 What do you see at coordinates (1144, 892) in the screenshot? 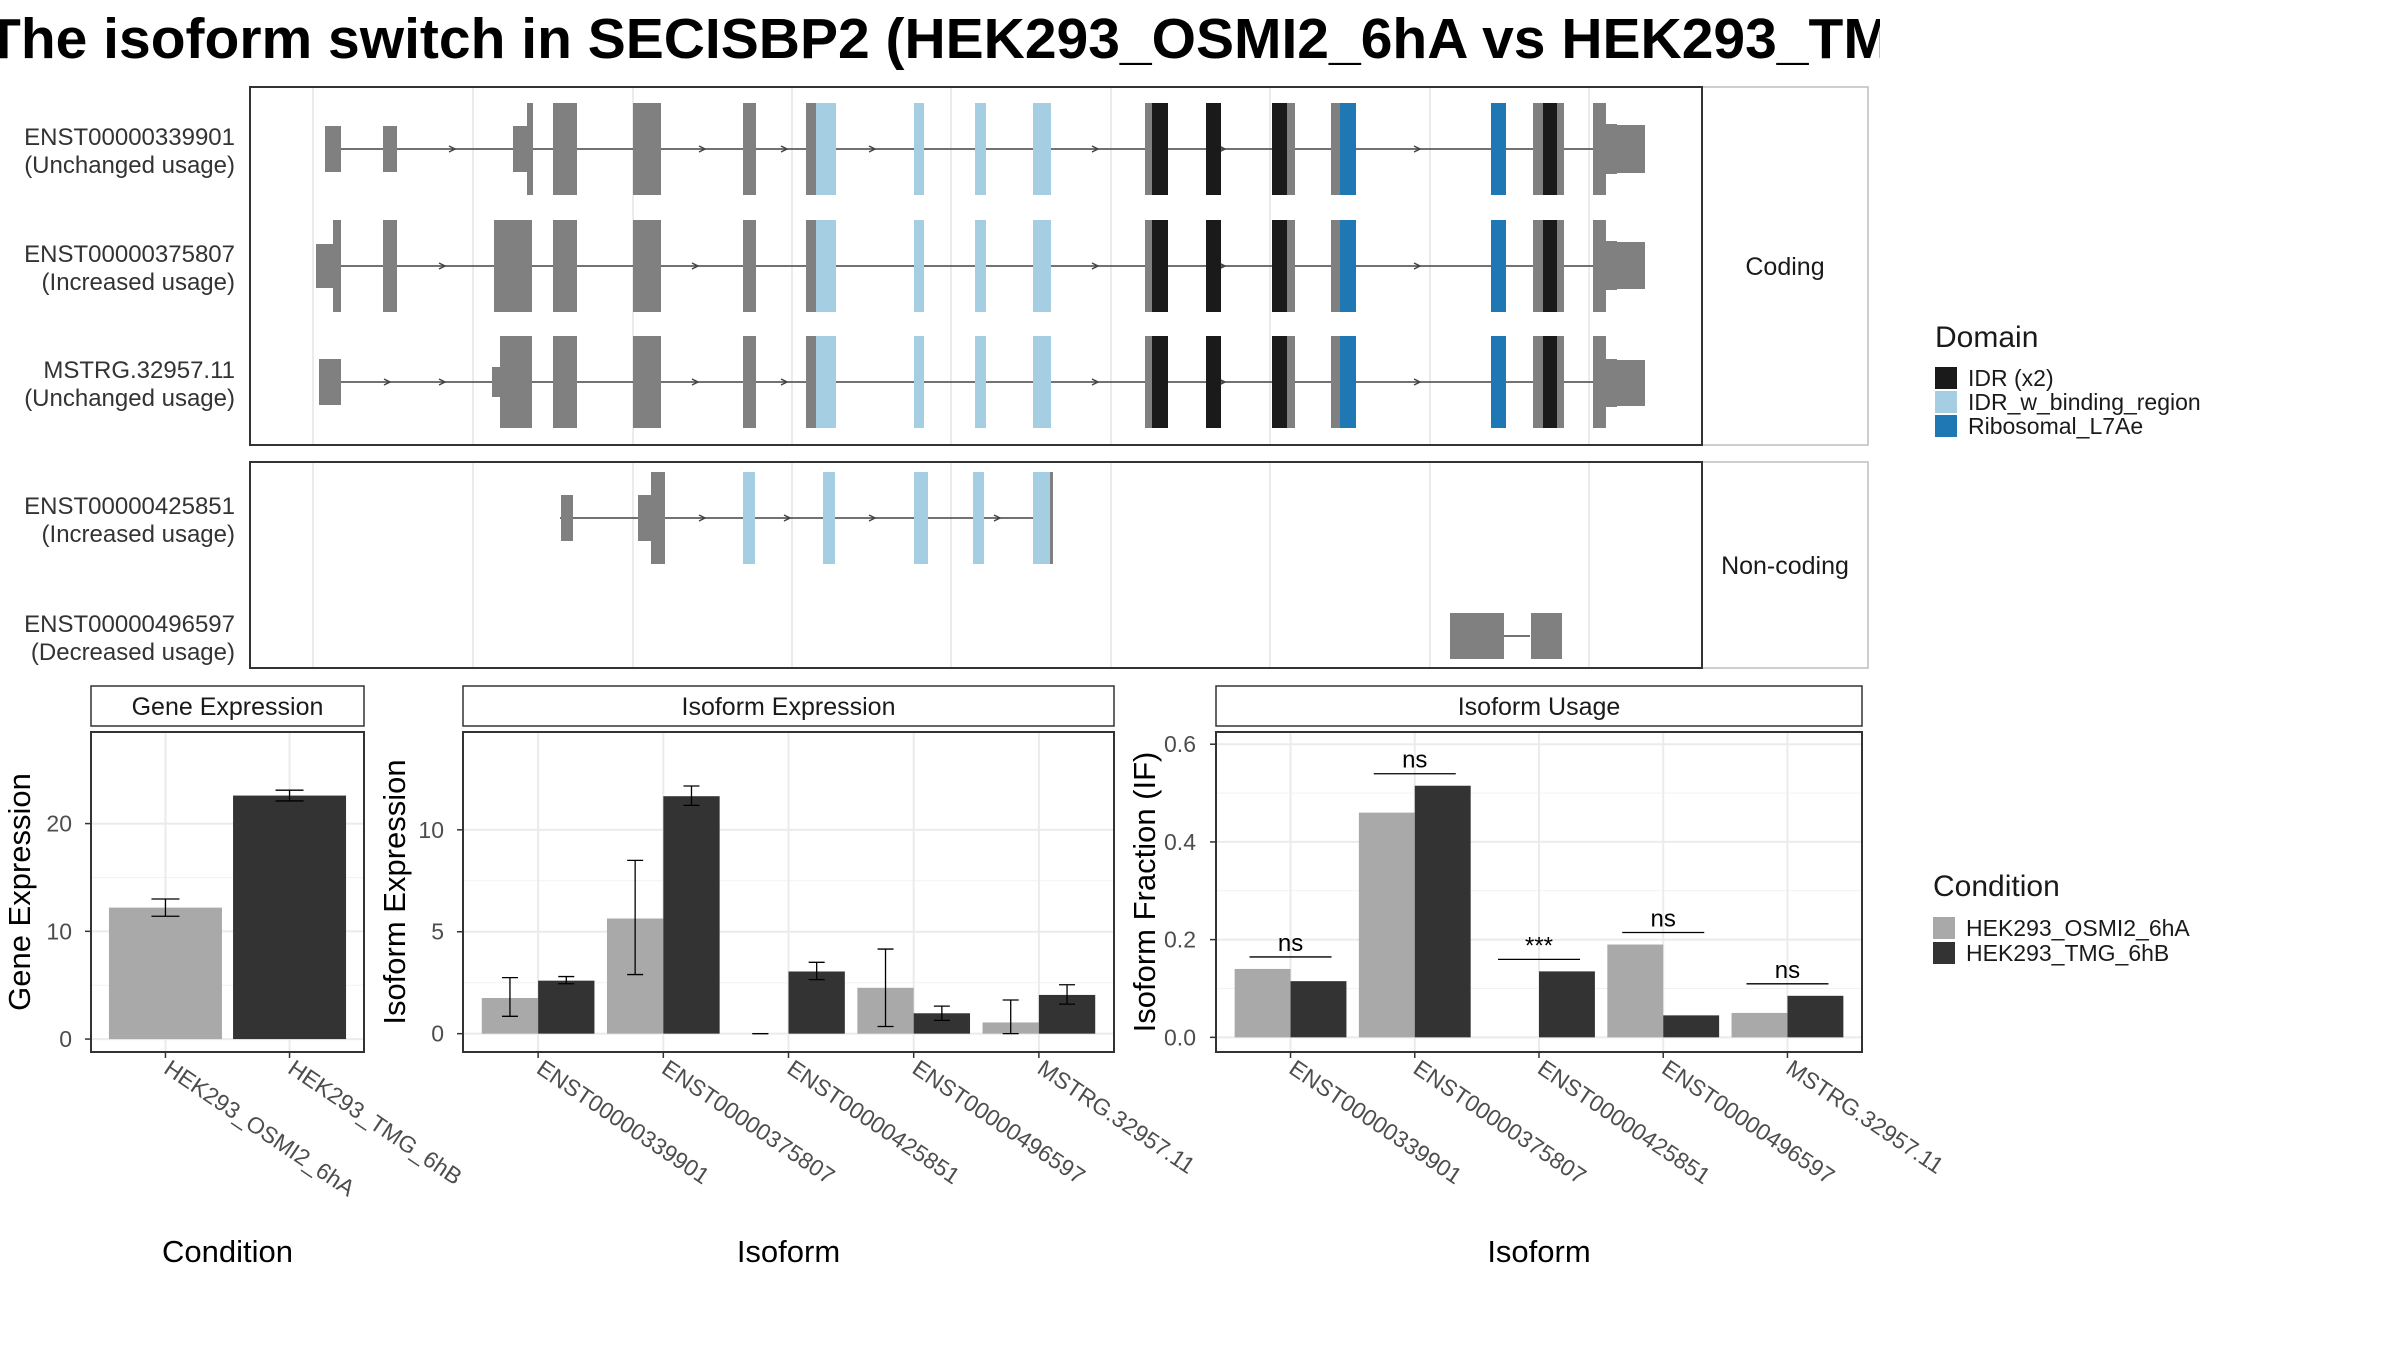
I see `y-axis-title: Isoform Fraction (IF)` at bounding box center [1144, 892].